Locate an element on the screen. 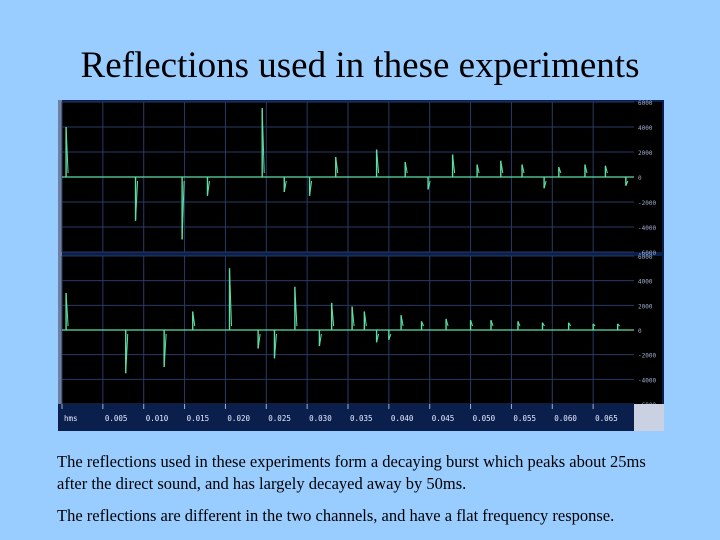  time-tick-label: 0.025 is located at coordinates (279, 418).